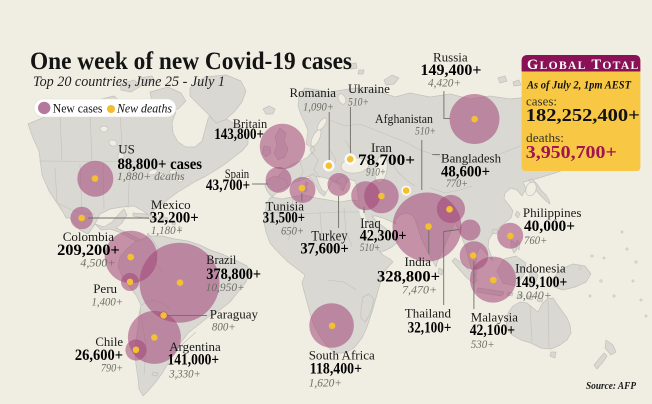  I want to click on svg-text:Top 20 countries, June 25 - Ju: Top 20 countries, June 25 - July 1, so click(129, 82).